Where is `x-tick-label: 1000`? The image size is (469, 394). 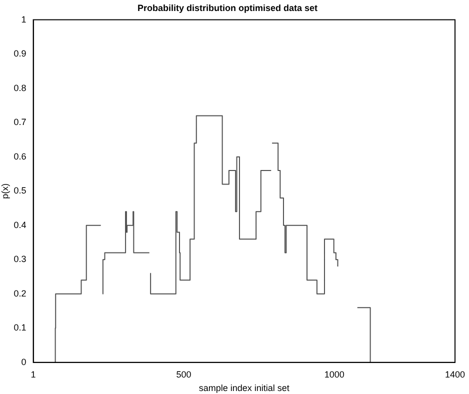
x-tick-label: 1000 is located at coordinates (334, 374).